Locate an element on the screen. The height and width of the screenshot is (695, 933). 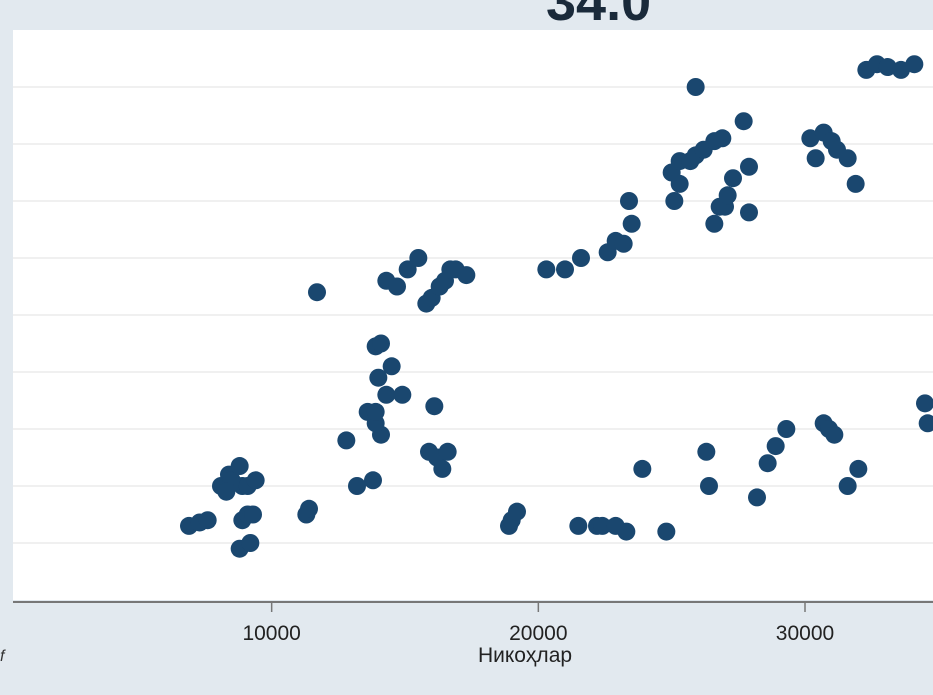
x-tick-label: 30000 is located at coordinates (805, 633).